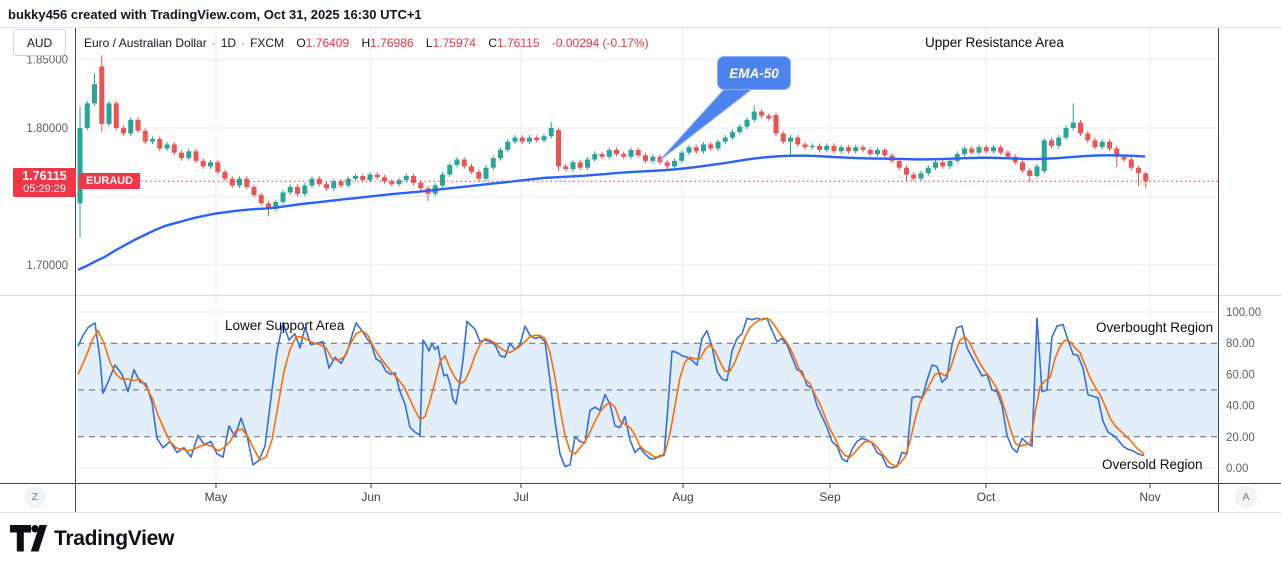 The width and height of the screenshot is (1281, 571). What do you see at coordinates (1246, 497) in the screenshot?
I see `auto-scale-button: A` at bounding box center [1246, 497].